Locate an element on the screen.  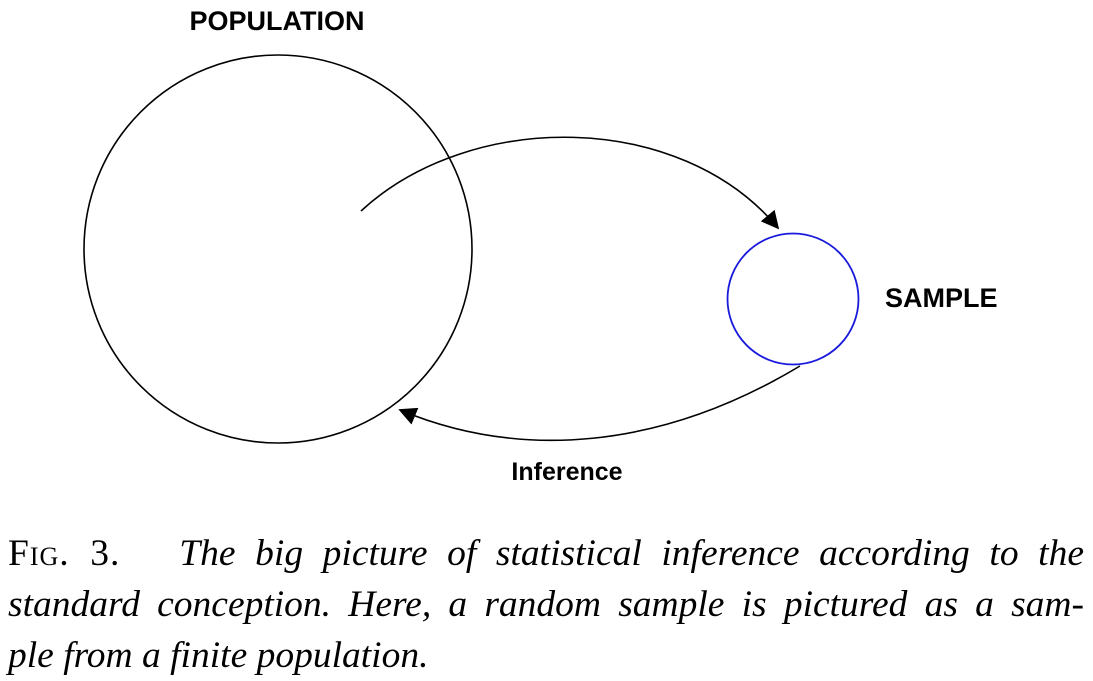
sample-label: SAMPLE is located at coordinates (941, 298).